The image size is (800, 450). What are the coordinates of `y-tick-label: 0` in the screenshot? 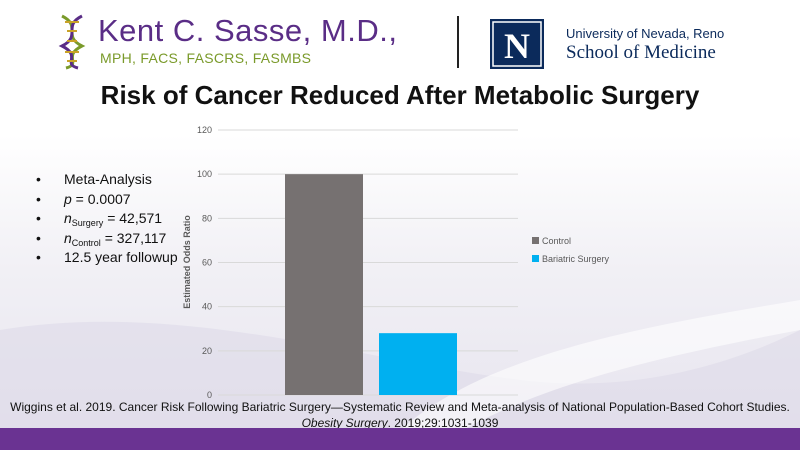 It's located at (209, 395).